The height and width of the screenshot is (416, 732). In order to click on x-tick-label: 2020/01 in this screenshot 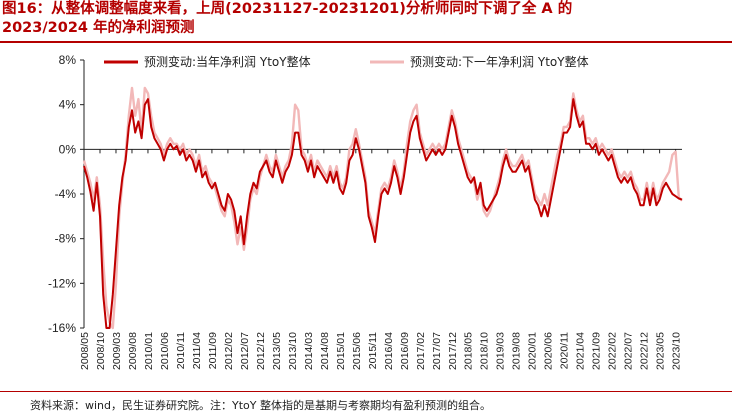, I will do `click(533, 351)`.